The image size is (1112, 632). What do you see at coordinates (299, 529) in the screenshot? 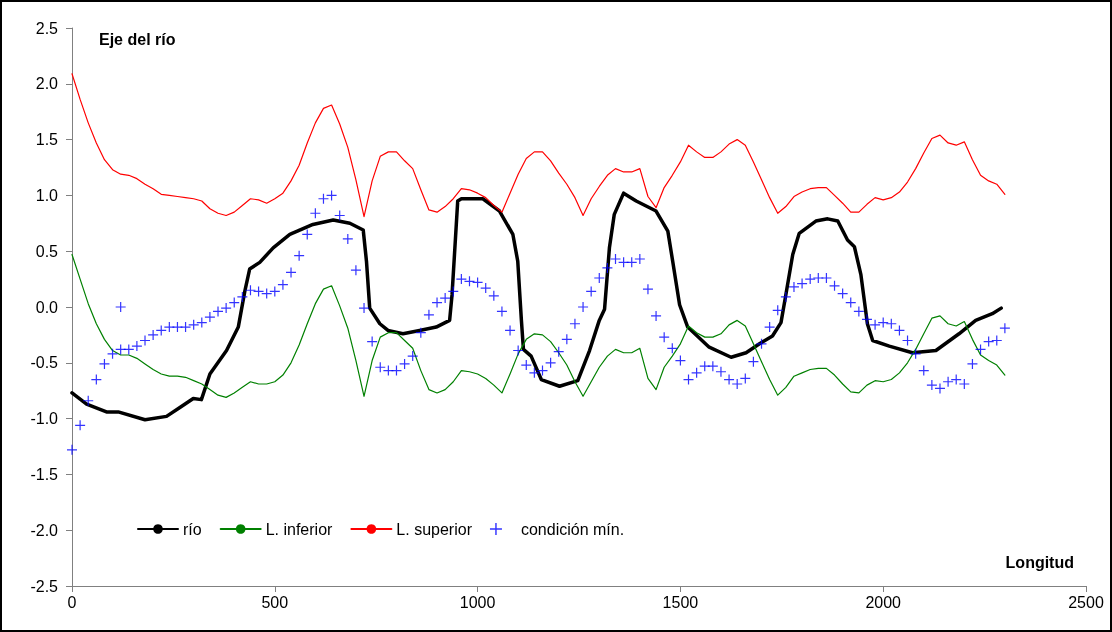
I see `legend-label: L. inferior` at bounding box center [299, 529].